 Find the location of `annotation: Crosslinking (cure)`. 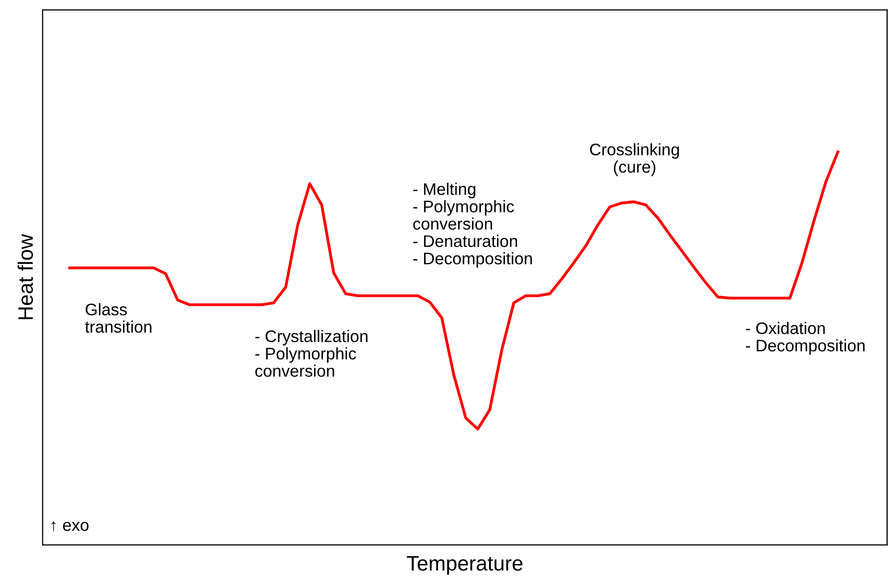

annotation: Crosslinking (cure) is located at coordinates (634, 159).